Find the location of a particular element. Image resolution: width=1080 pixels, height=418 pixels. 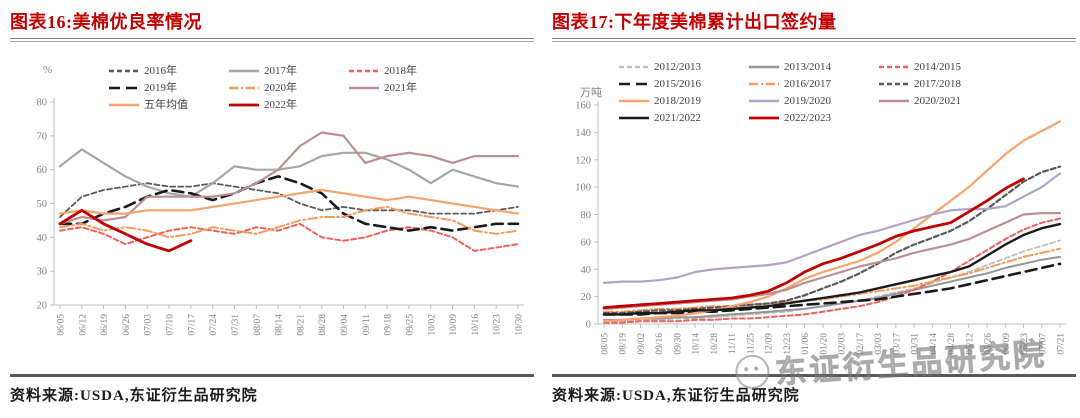

y-tick-label: 100 is located at coordinates (583, 188).